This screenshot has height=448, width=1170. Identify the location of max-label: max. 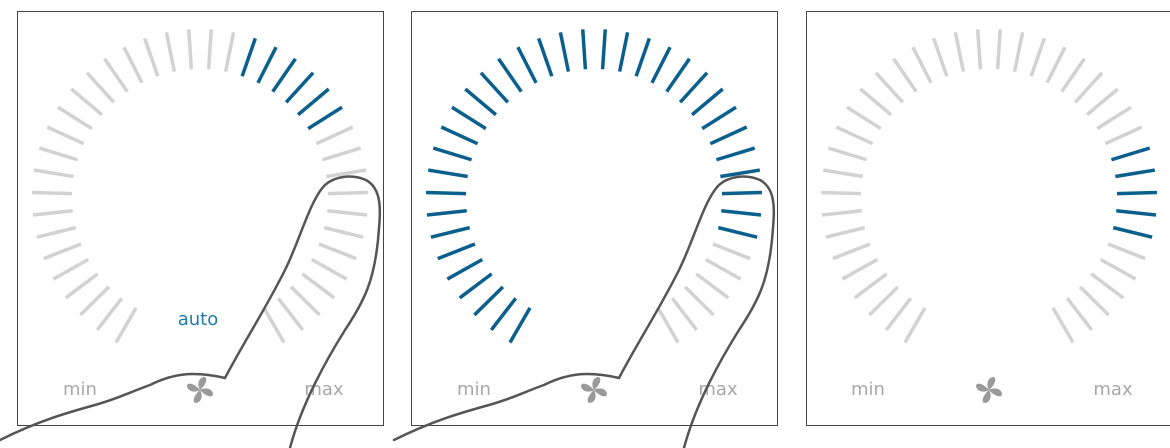
(1113, 389).